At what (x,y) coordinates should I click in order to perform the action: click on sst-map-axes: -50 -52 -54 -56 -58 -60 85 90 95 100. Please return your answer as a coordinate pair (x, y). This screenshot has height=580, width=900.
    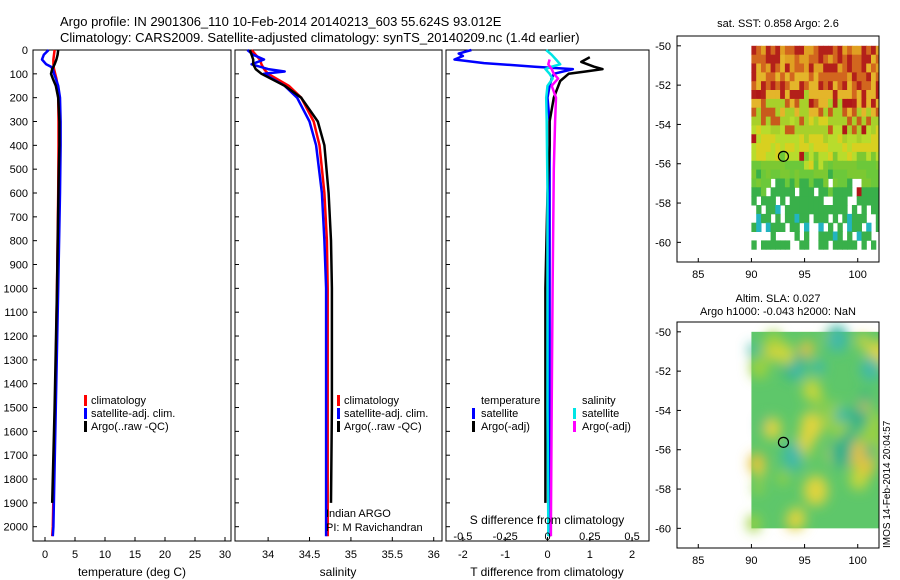
    Looking at the image, I should click on (761, 161).